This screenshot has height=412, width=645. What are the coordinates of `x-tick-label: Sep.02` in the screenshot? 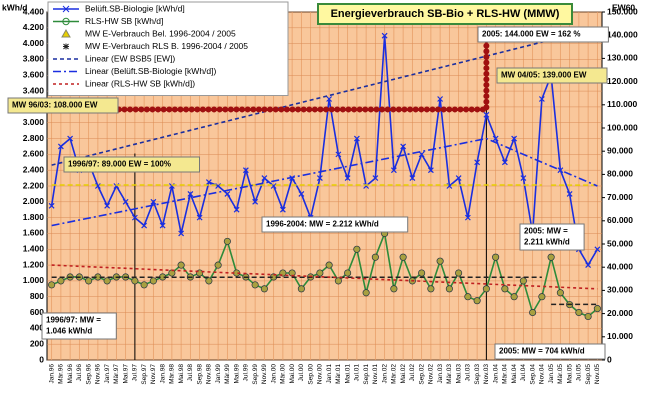 It's located at (421, 374).